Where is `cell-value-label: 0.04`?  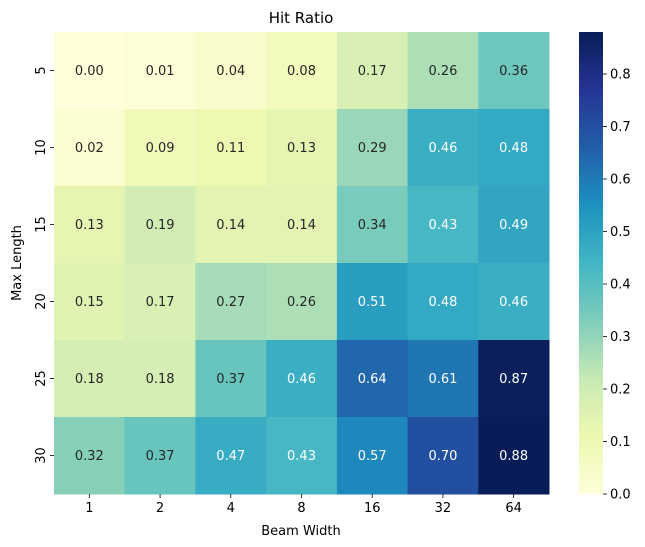 cell-value-label: 0.04 is located at coordinates (230, 71).